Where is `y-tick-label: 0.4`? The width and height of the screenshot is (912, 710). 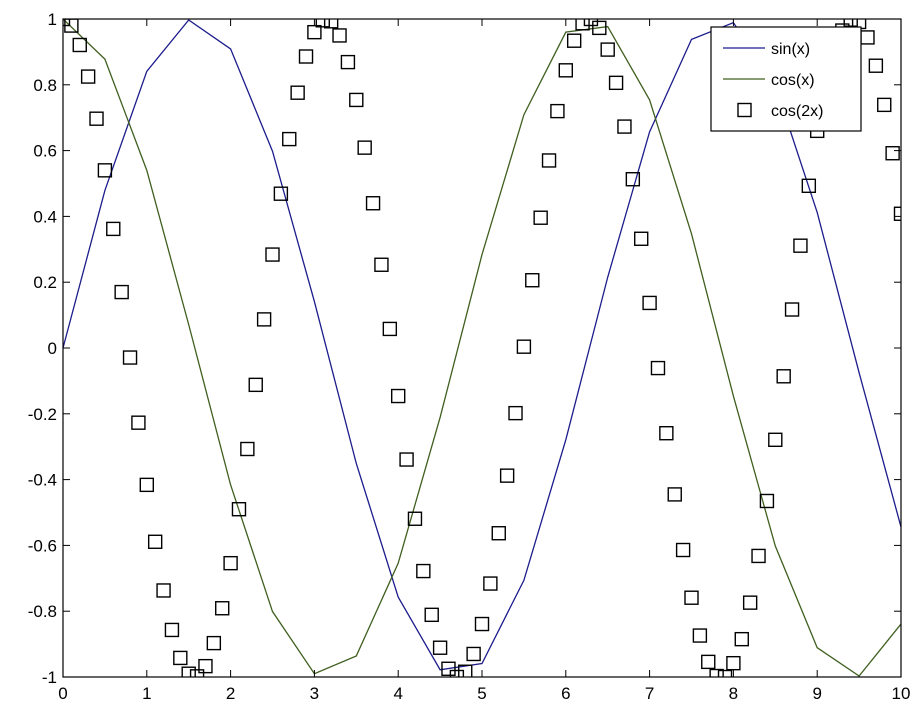
y-tick-label: 0.4 is located at coordinates (45, 216).